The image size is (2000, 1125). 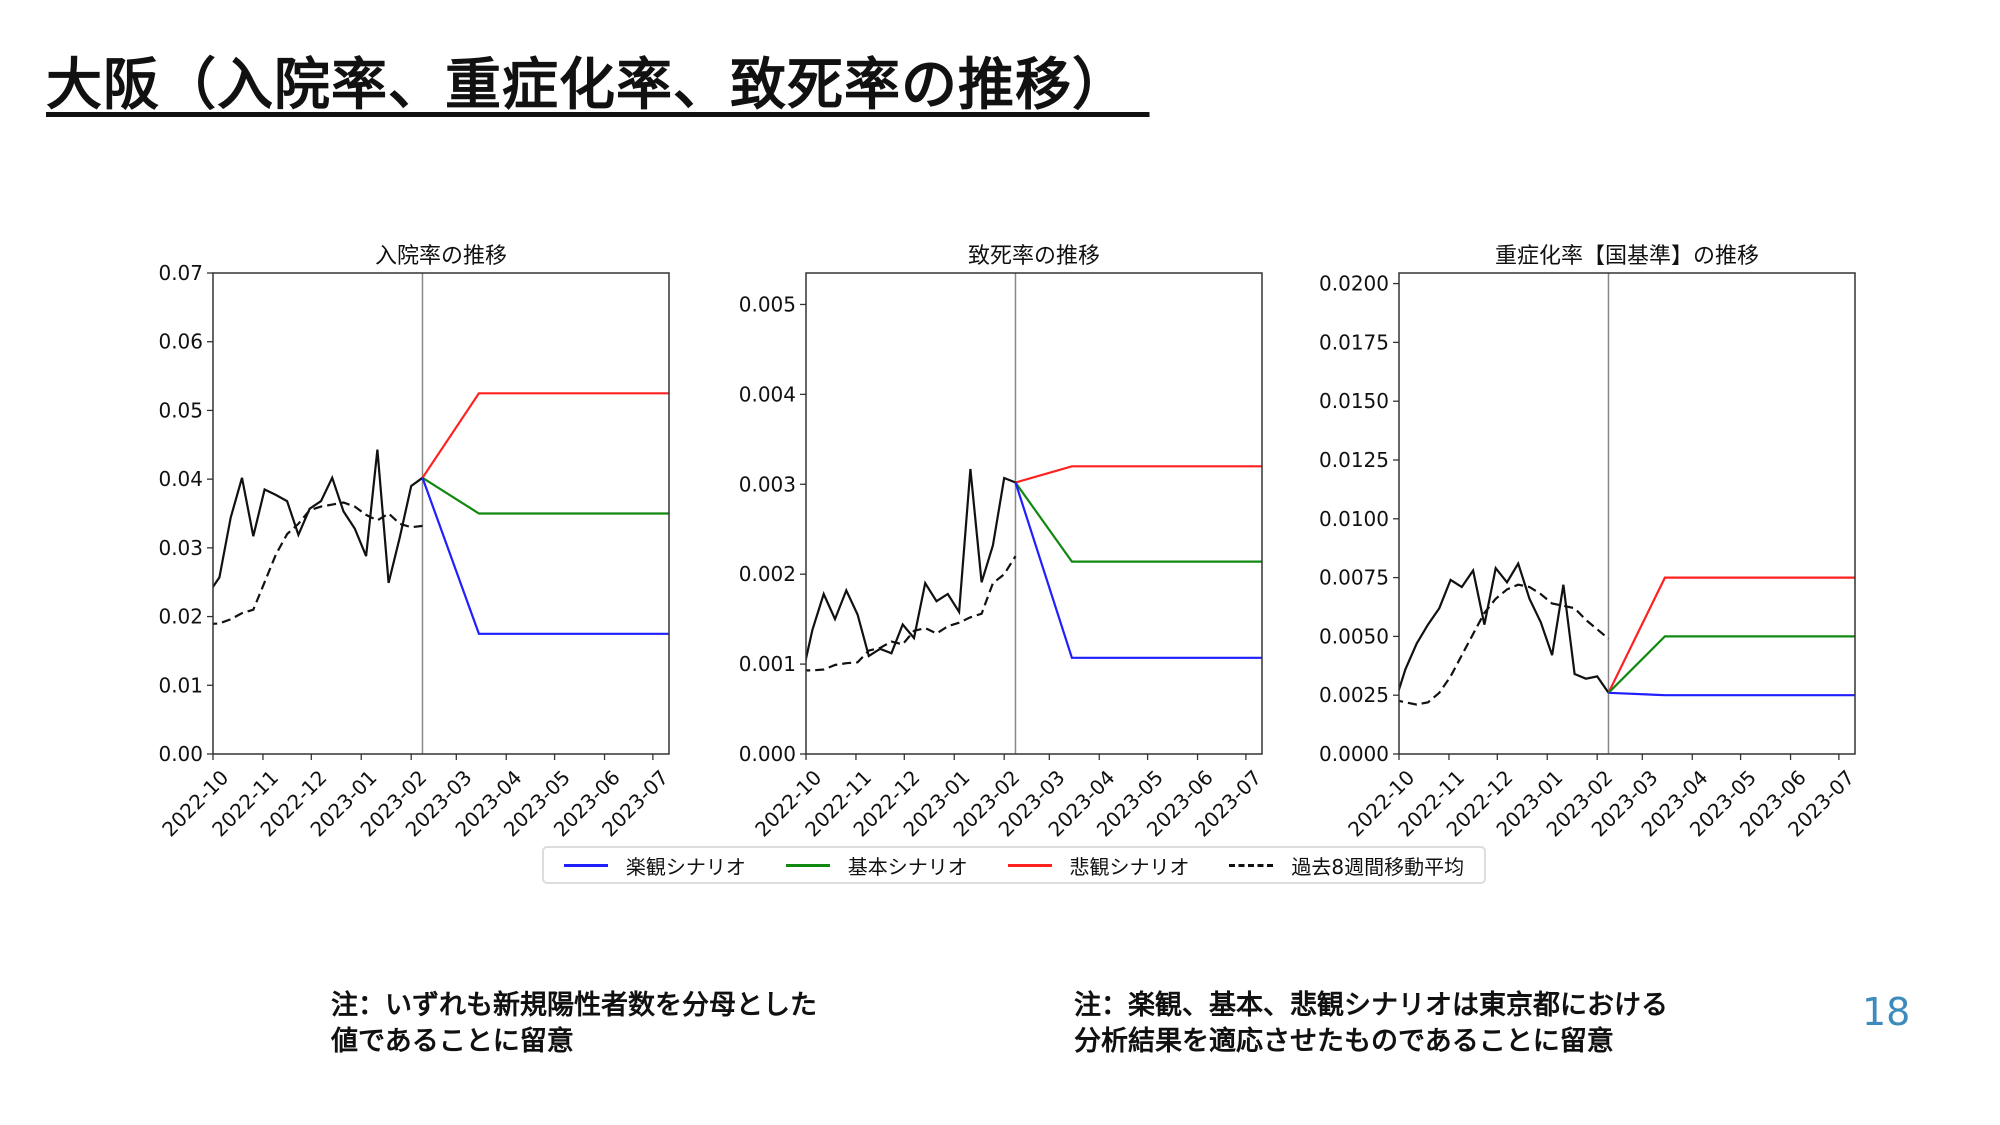 I want to click on y-tick-label: 0.000, so click(x=767, y=754).